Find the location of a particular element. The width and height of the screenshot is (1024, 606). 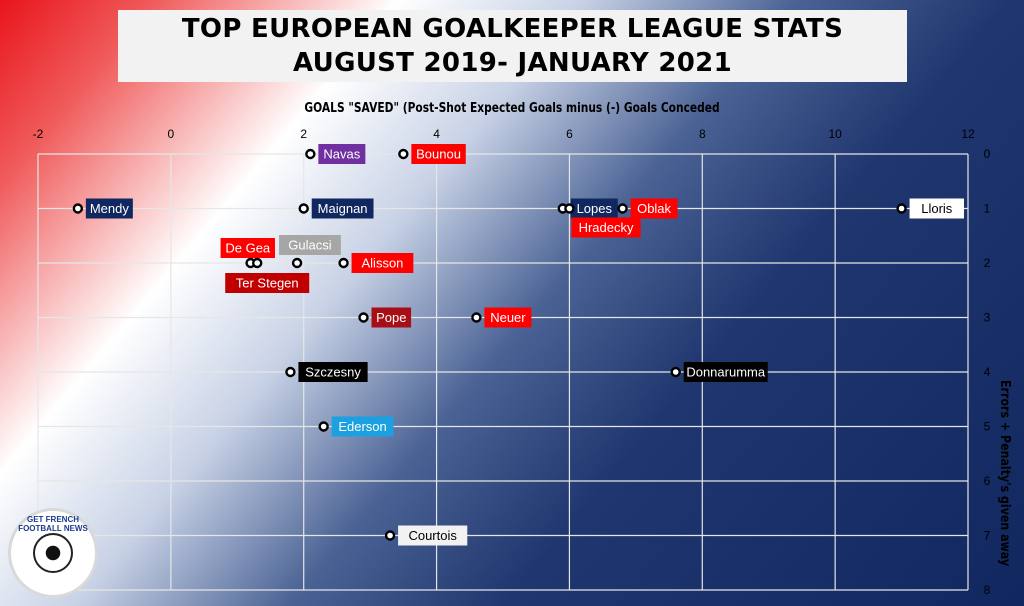

logo-text: GET FRENCH FOOTBALL NEWS is located at coordinates (53, 524).